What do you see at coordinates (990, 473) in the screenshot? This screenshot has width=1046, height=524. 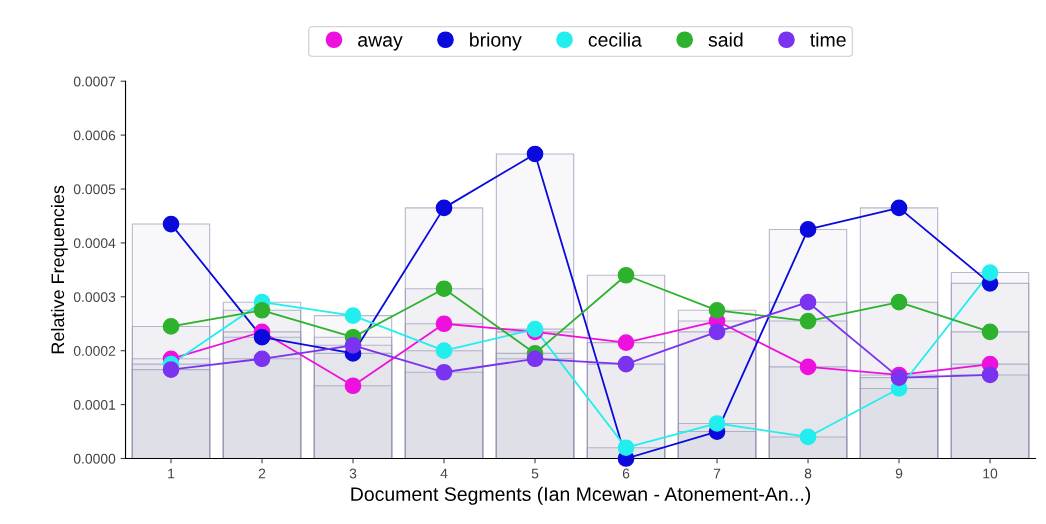 I see `x-tick-label: 10` at bounding box center [990, 473].